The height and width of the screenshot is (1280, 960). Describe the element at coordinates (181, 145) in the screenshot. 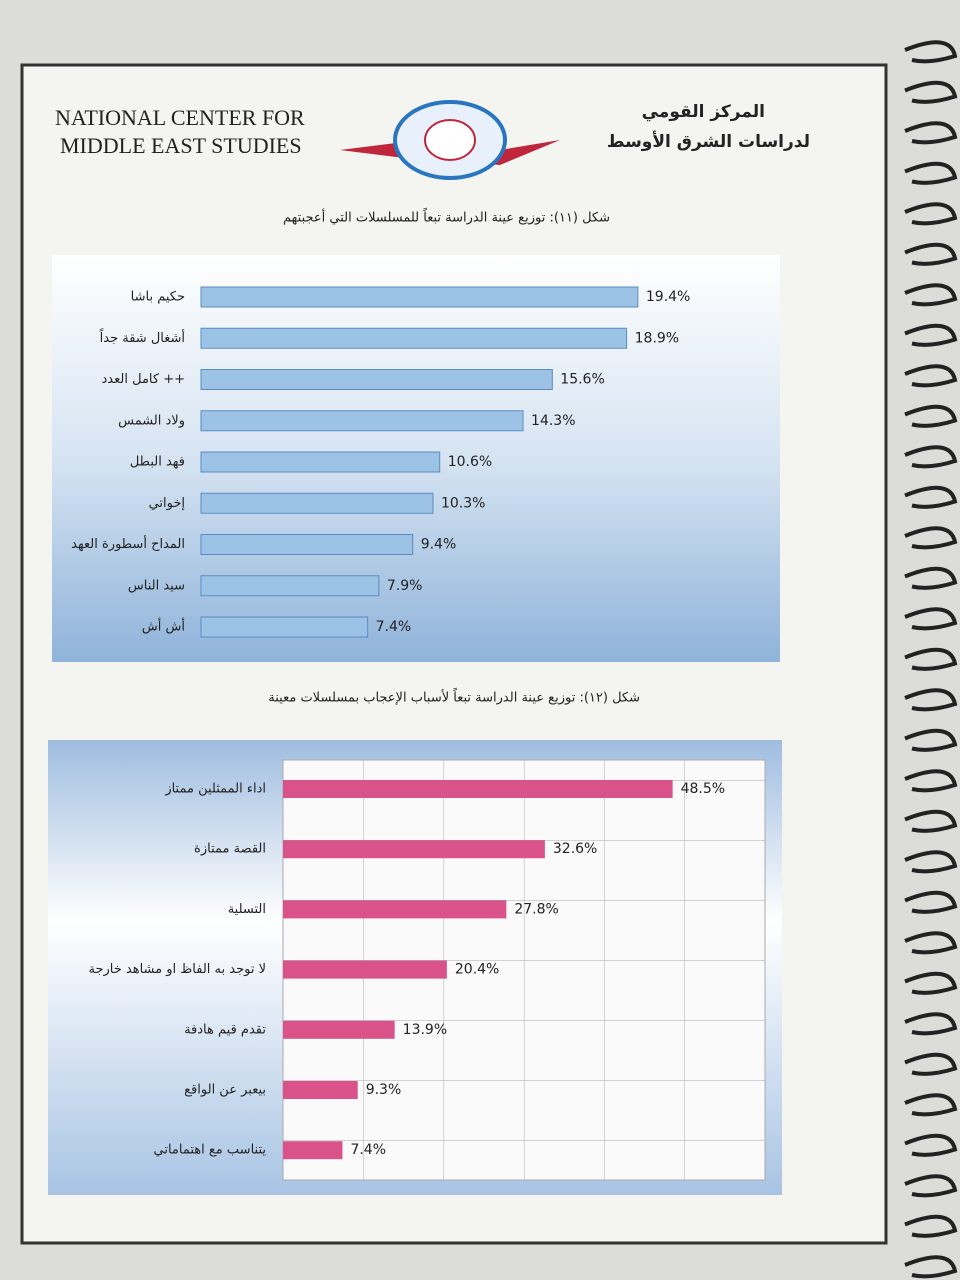

I see `header-en-2: MIDDLE EAST STUDIES` at that location.